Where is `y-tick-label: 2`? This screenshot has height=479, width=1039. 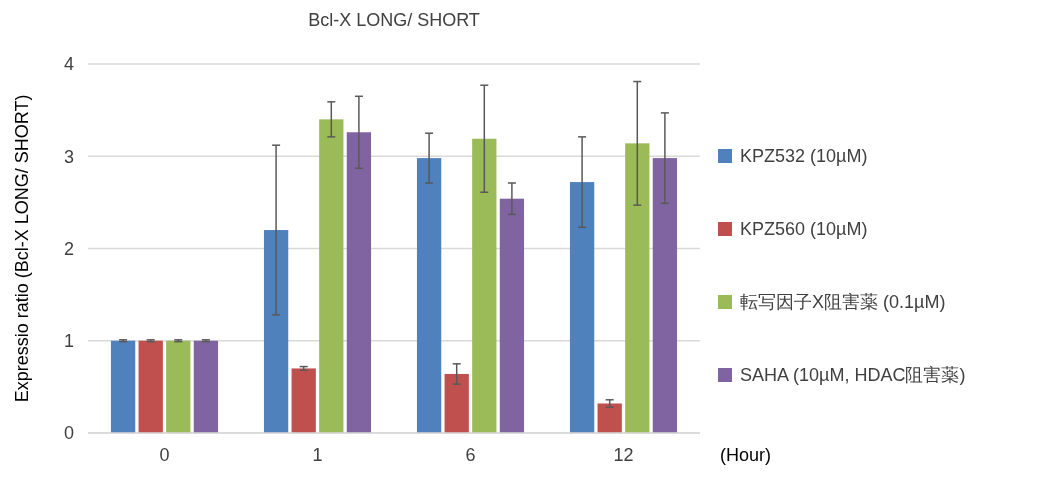
y-tick-label: 2 is located at coordinates (68, 248).